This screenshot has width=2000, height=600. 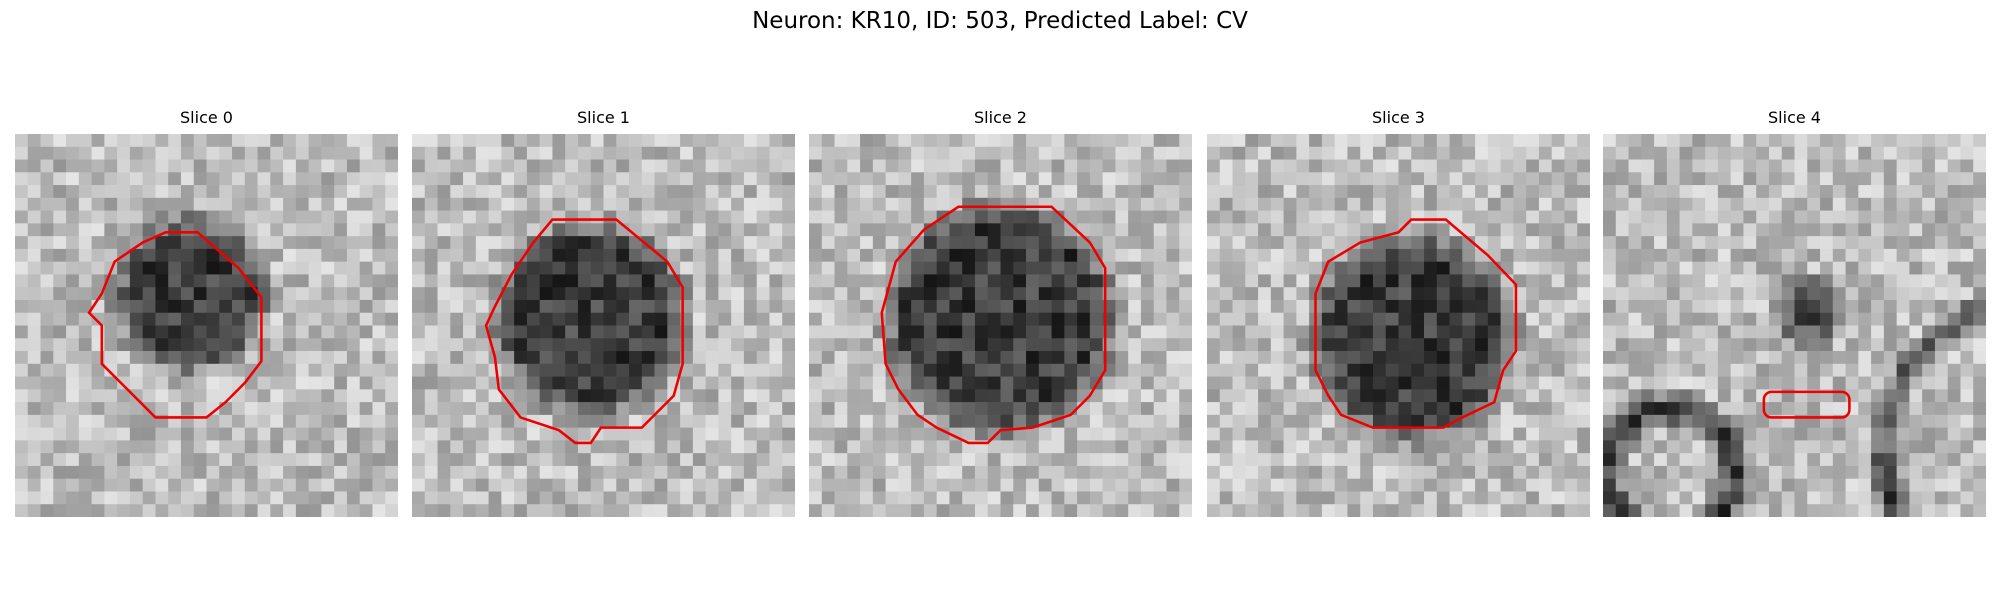 I want to click on slice-image, so click(x=206, y=325).